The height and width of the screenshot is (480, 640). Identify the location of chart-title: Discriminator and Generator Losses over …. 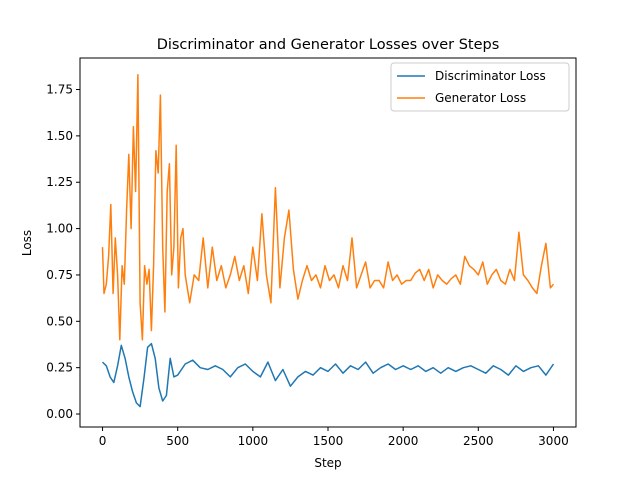
(328, 45).